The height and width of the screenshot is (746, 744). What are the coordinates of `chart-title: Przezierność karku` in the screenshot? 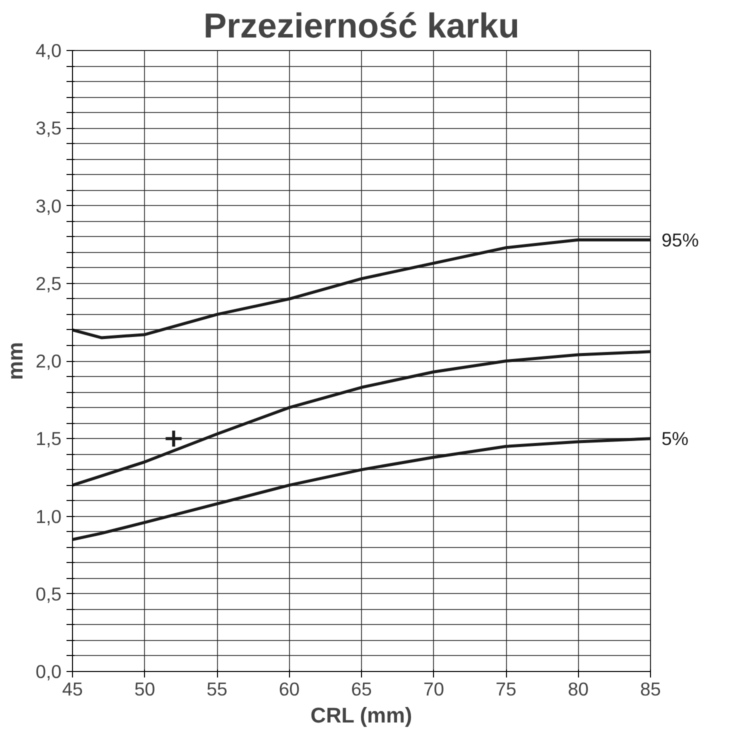 It's located at (362, 27).